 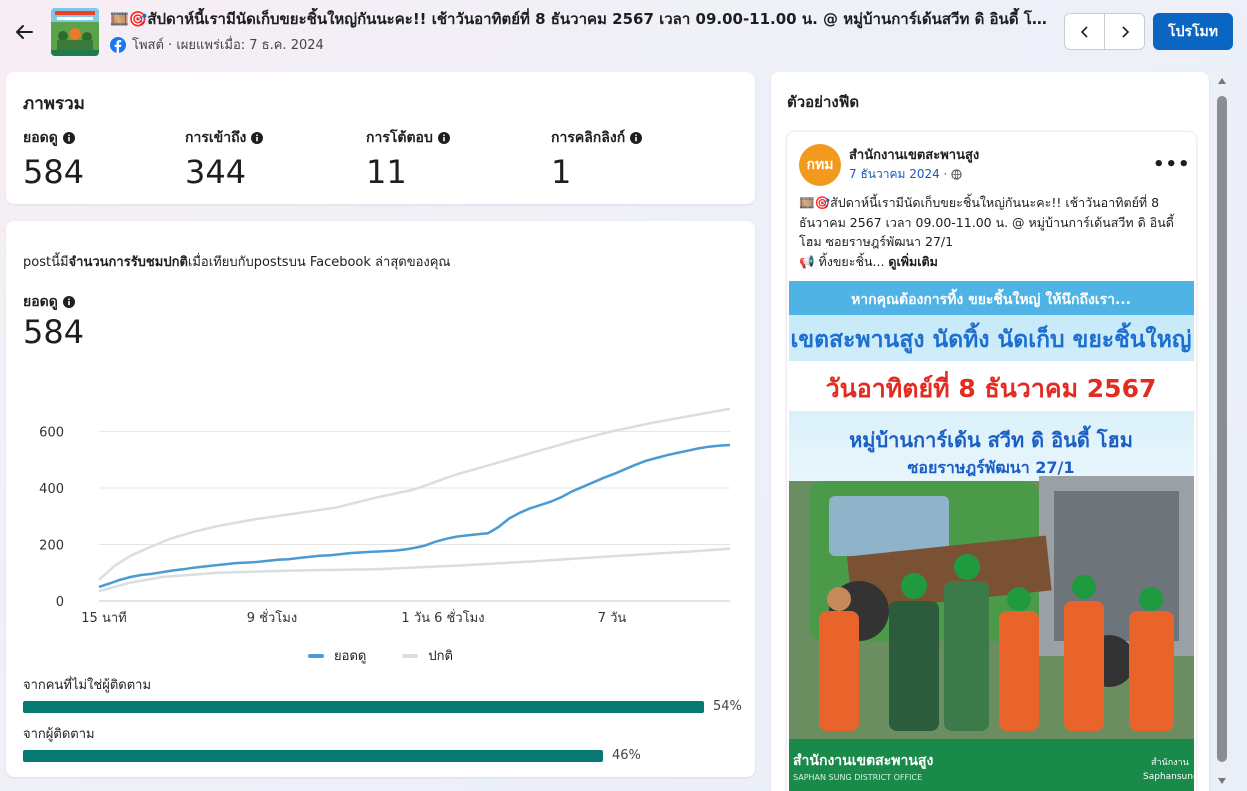 I want to click on typical-upper-line, so click(x=414, y=494).